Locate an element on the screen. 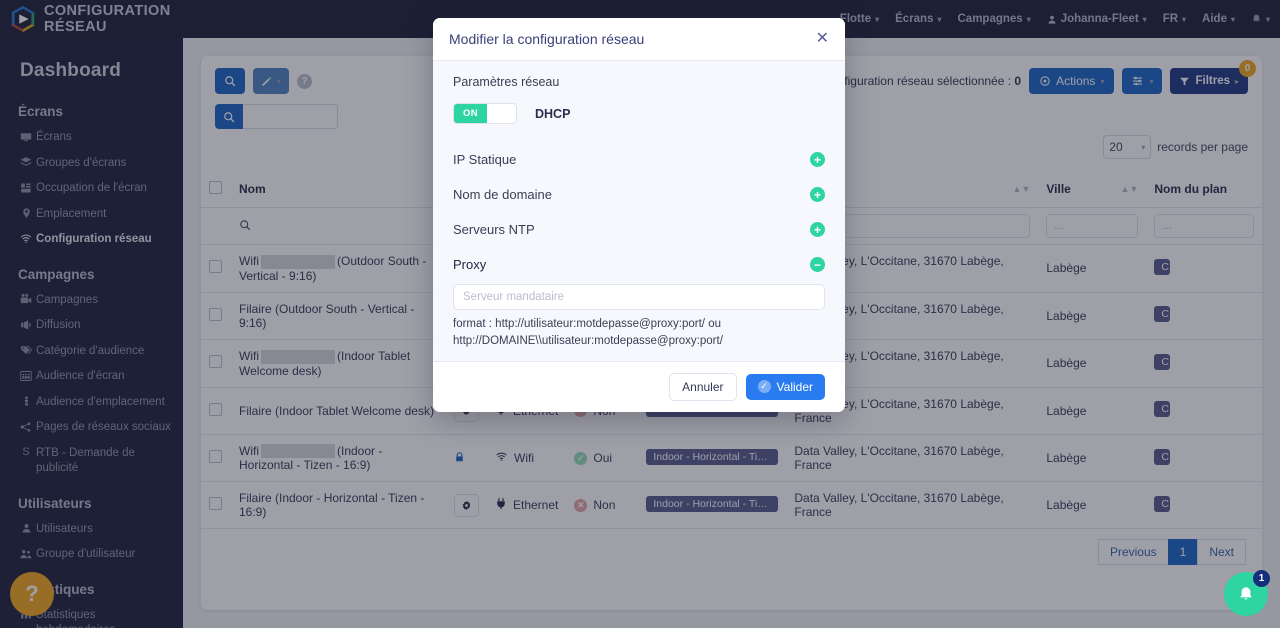 This screenshot has height=628, width=1280. row-name-cell: Wifi (Outdoor South - Vertical - 9:16) is located at coordinates (338, 268).